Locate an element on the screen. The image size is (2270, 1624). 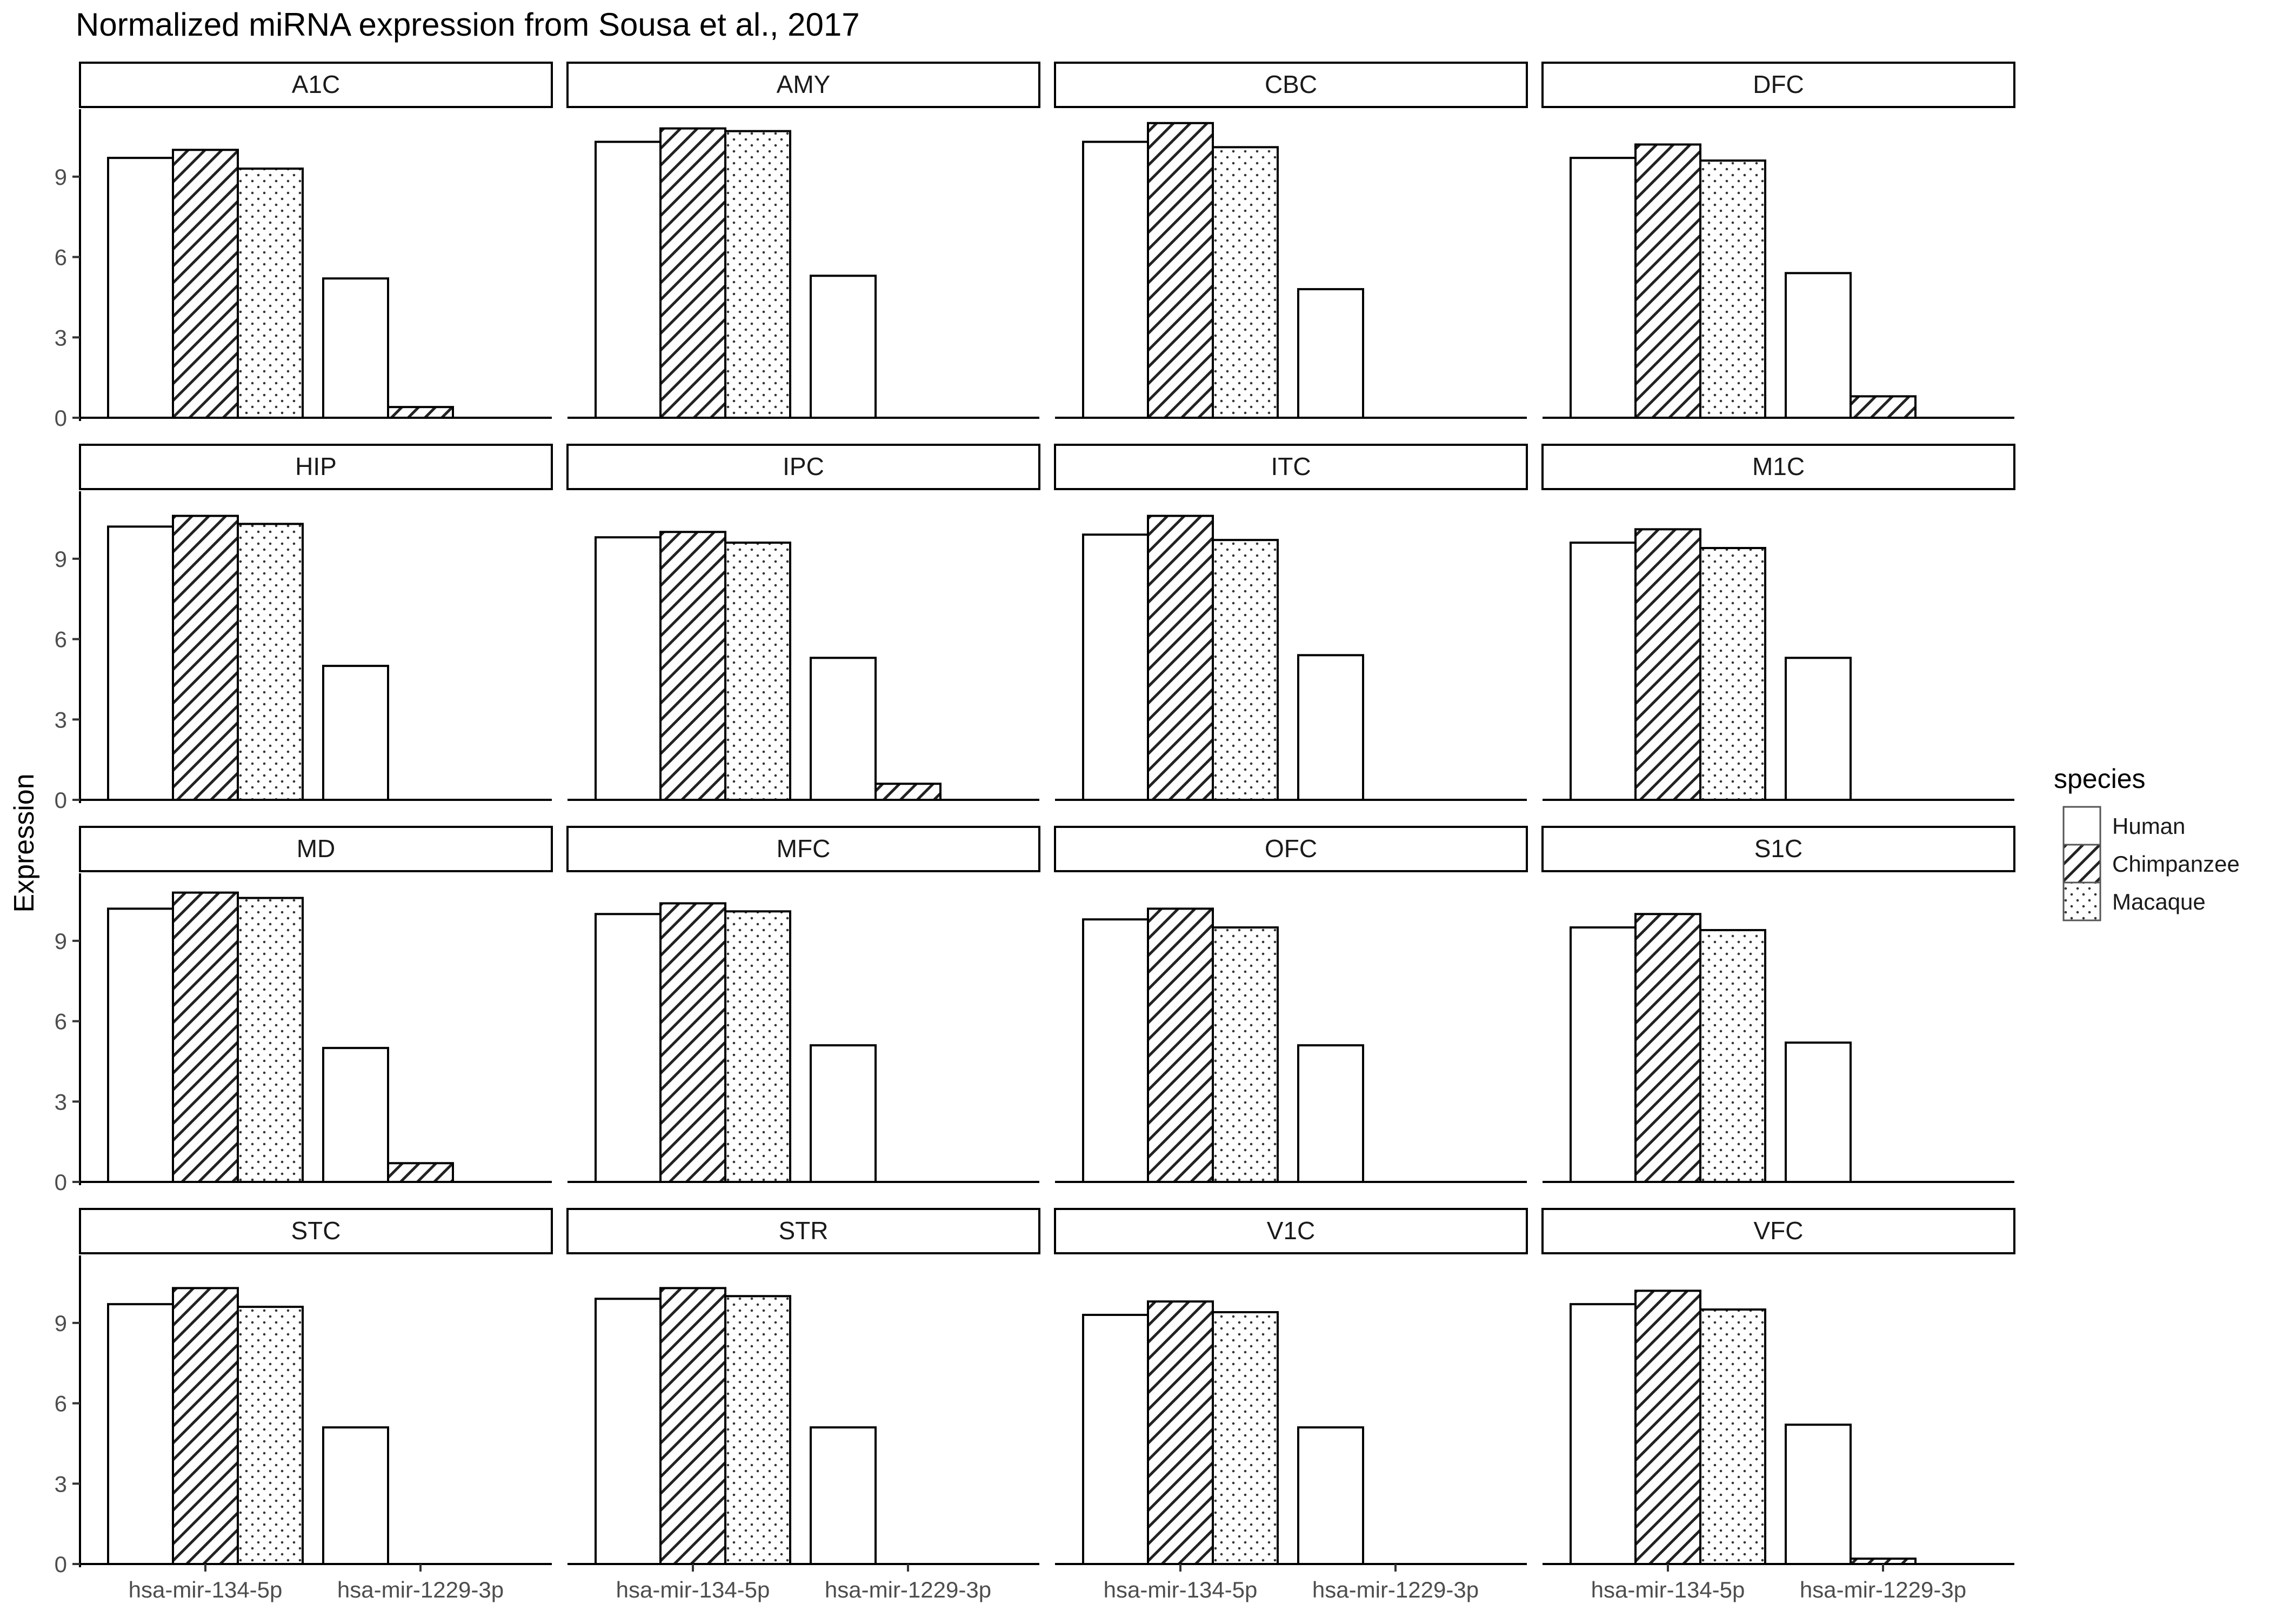
facet-panel: AMY is located at coordinates (803, 240).